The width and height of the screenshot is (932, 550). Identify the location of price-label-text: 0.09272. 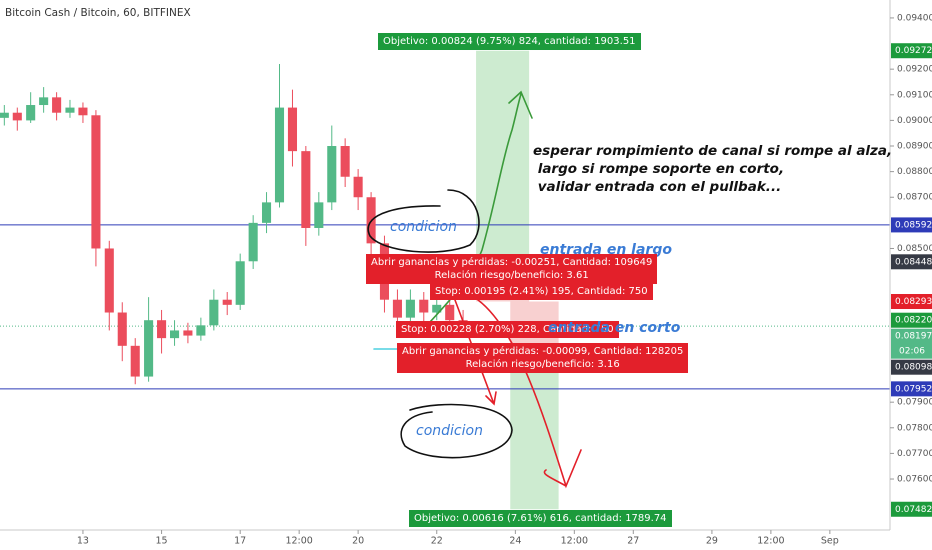
(913, 51).